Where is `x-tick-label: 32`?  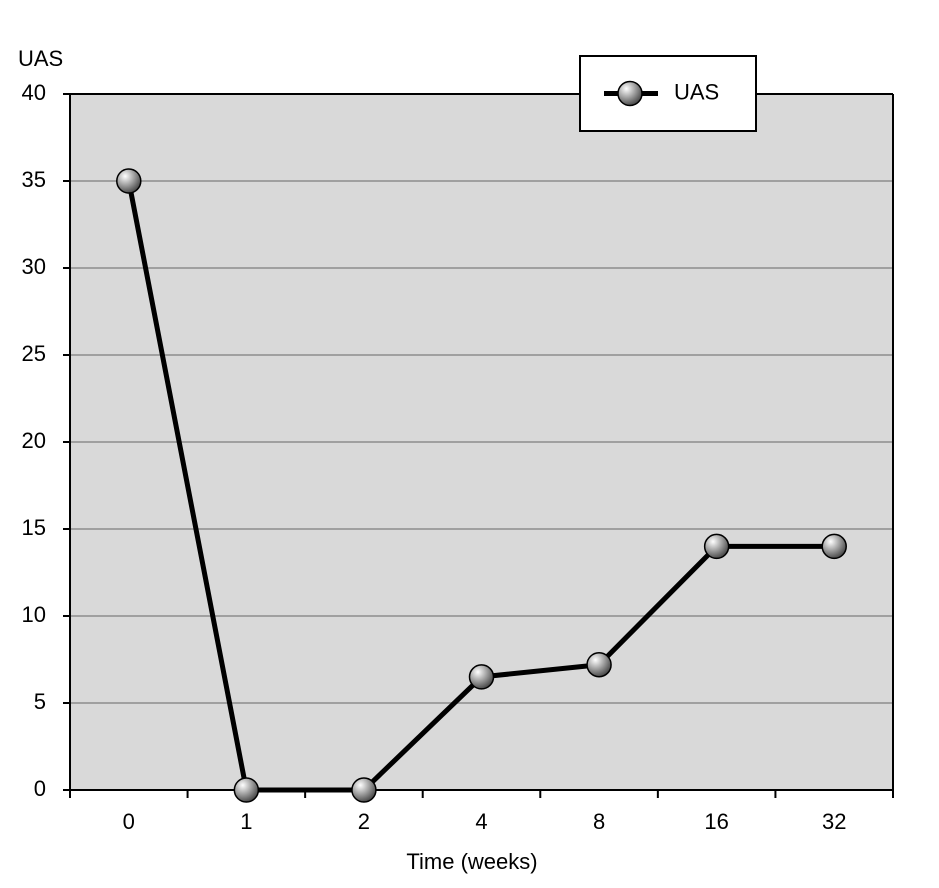
x-tick-label: 32 is located at coordinates (834, 821).